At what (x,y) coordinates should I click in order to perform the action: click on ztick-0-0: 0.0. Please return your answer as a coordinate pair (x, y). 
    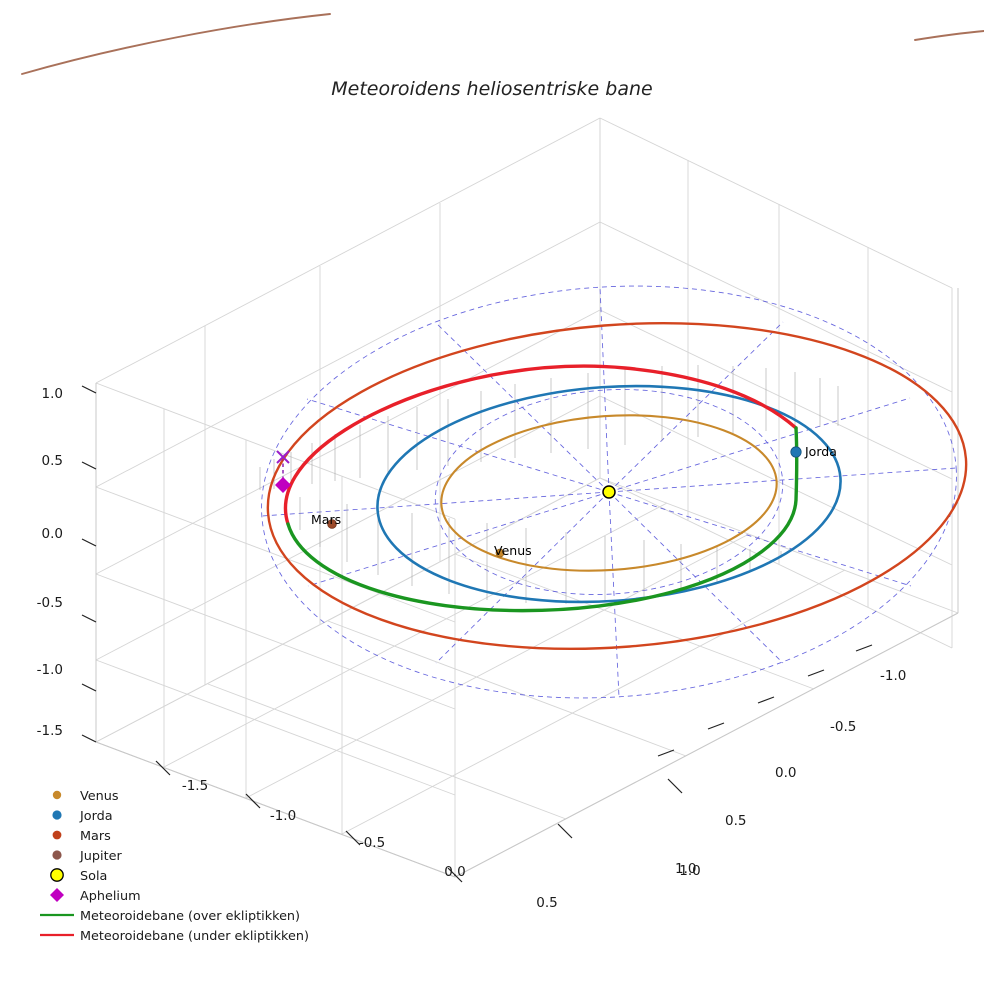
    Looking at the image, I should click on (52, 534).